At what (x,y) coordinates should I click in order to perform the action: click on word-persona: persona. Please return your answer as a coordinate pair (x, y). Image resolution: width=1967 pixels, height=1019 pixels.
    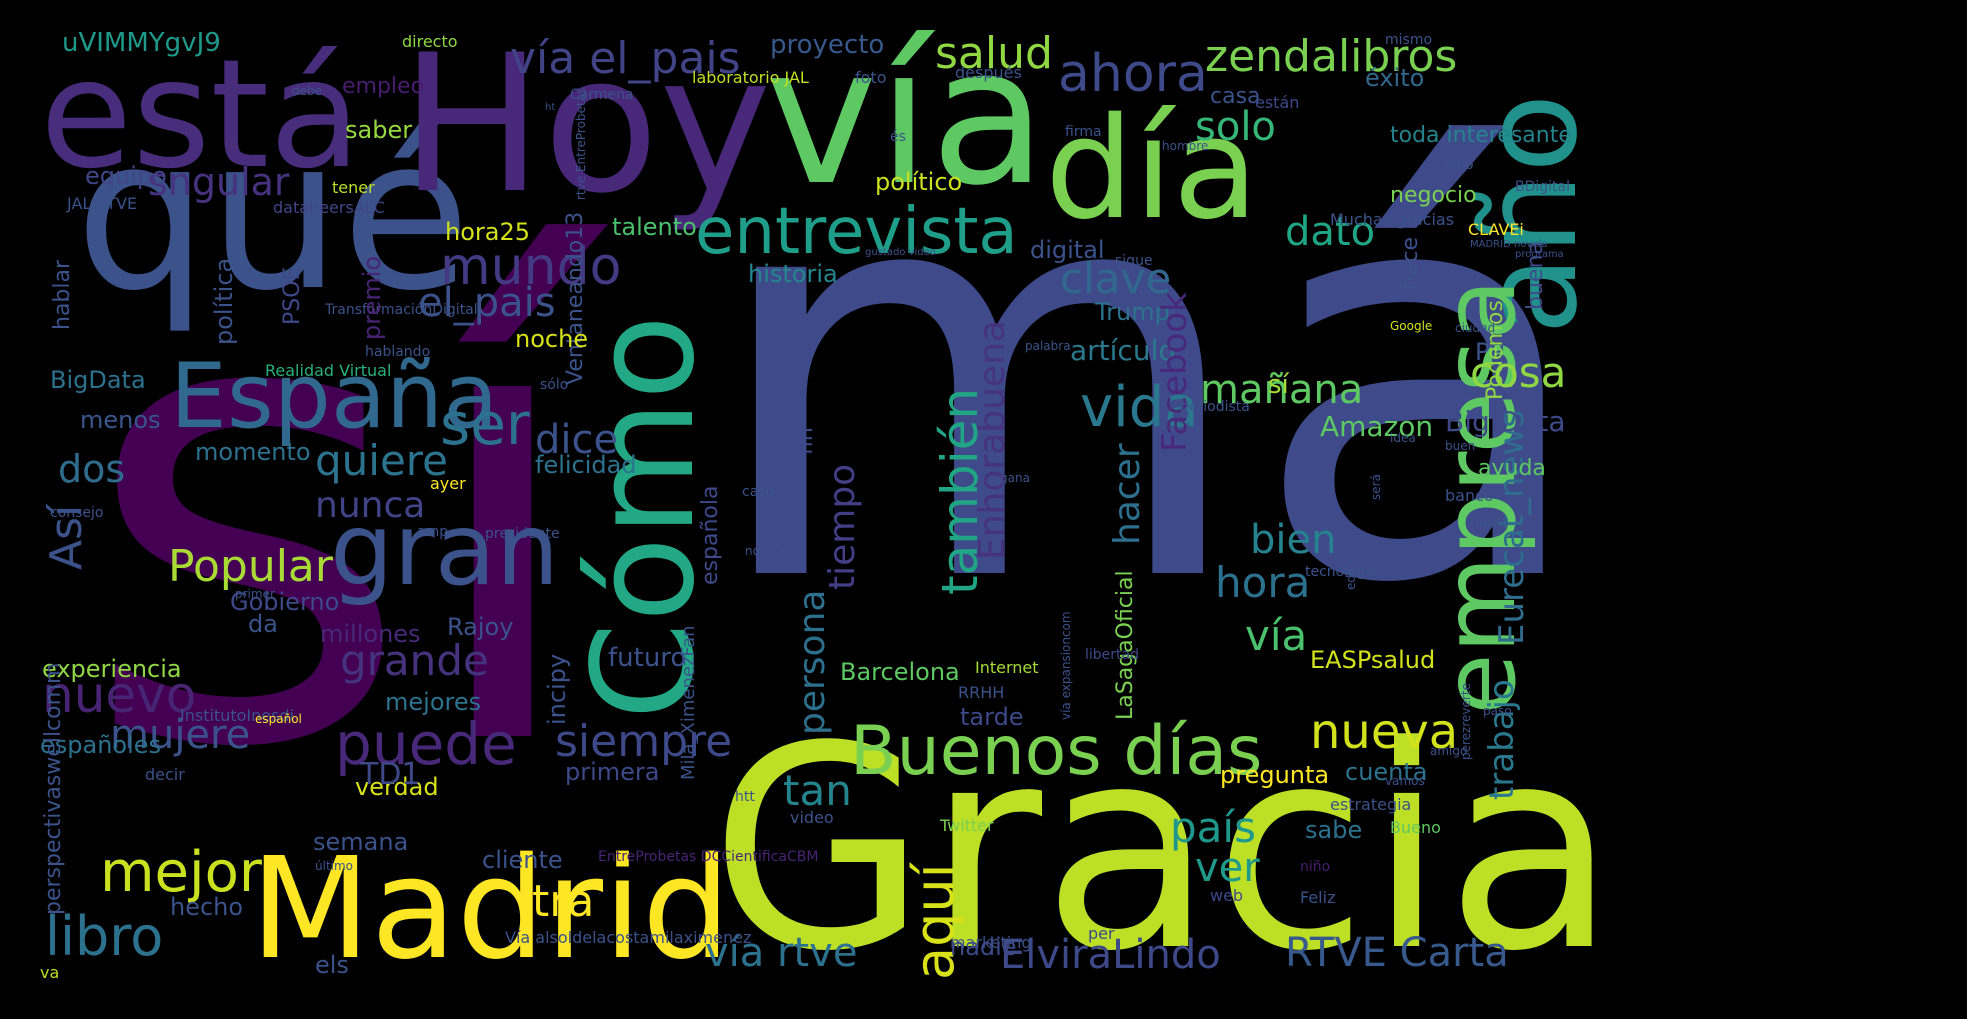
    Looking at the image, I should click on (812, 662).